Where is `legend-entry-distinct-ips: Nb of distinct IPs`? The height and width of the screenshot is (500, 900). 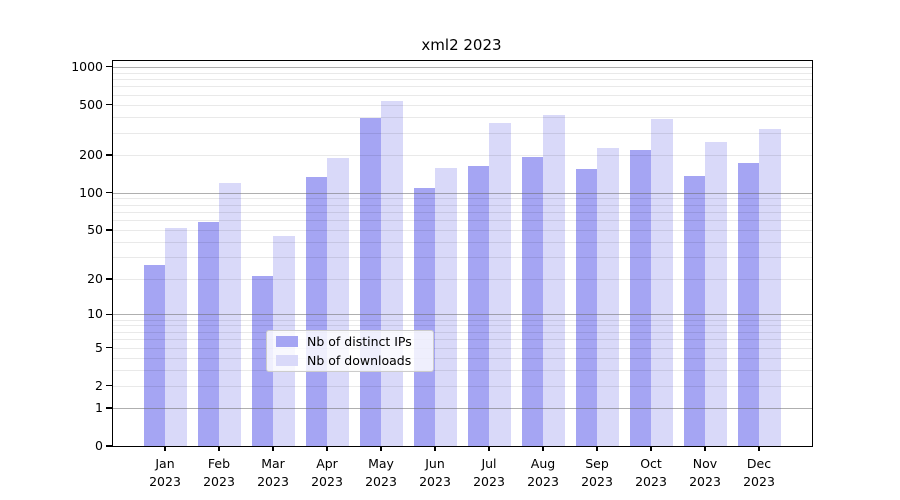 legend-entry-distinct-ips: Nb of distinct IPs is located at coordinates (350, 341).